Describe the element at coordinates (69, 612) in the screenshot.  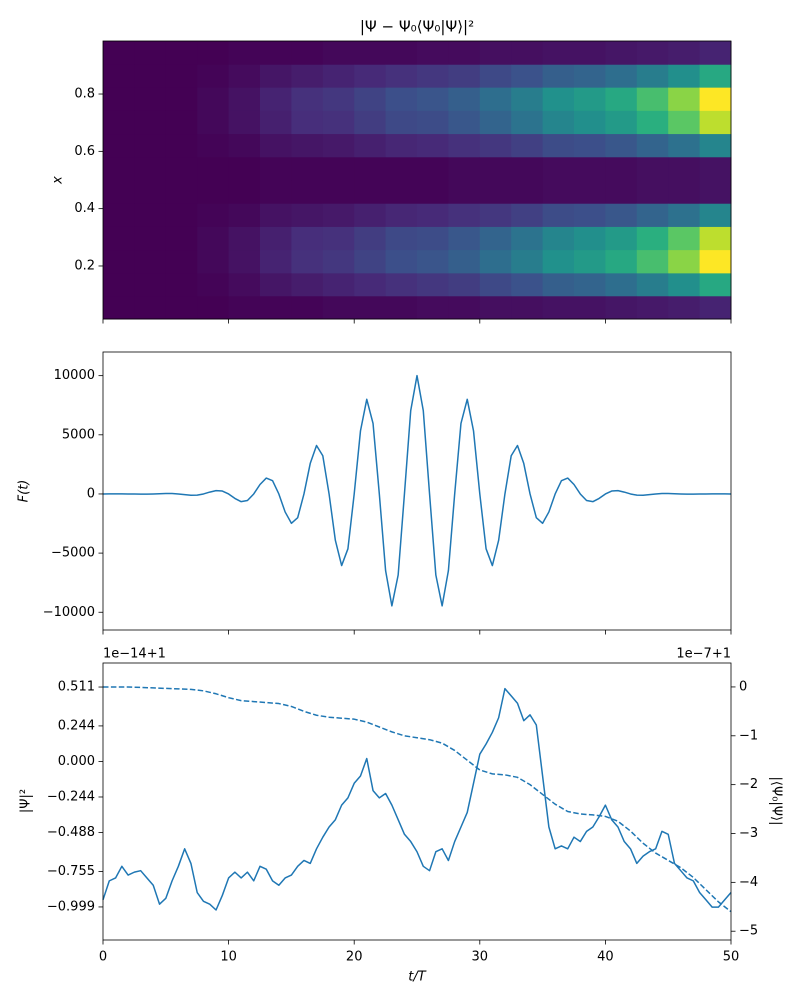
I see `y-tick-label: −10000` at that location.